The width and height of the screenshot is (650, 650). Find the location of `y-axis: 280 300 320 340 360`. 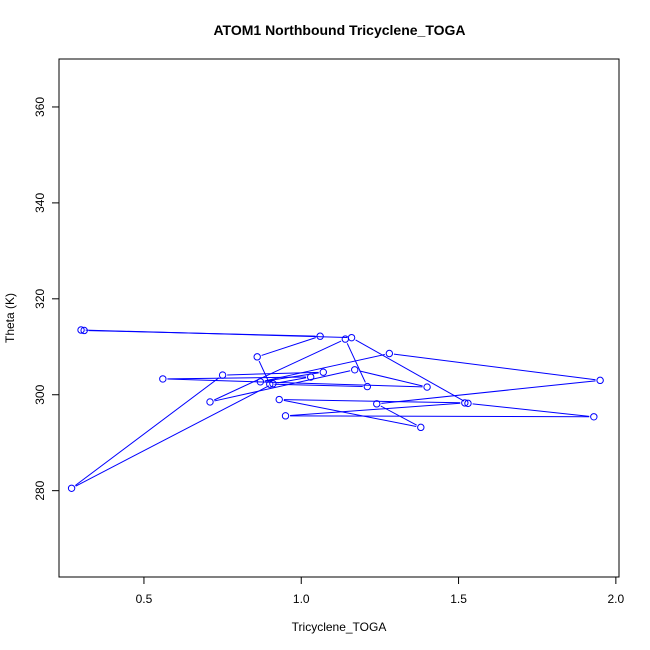

y-axis: 280 300 320 340 360 is located at coordinates (46, 299).